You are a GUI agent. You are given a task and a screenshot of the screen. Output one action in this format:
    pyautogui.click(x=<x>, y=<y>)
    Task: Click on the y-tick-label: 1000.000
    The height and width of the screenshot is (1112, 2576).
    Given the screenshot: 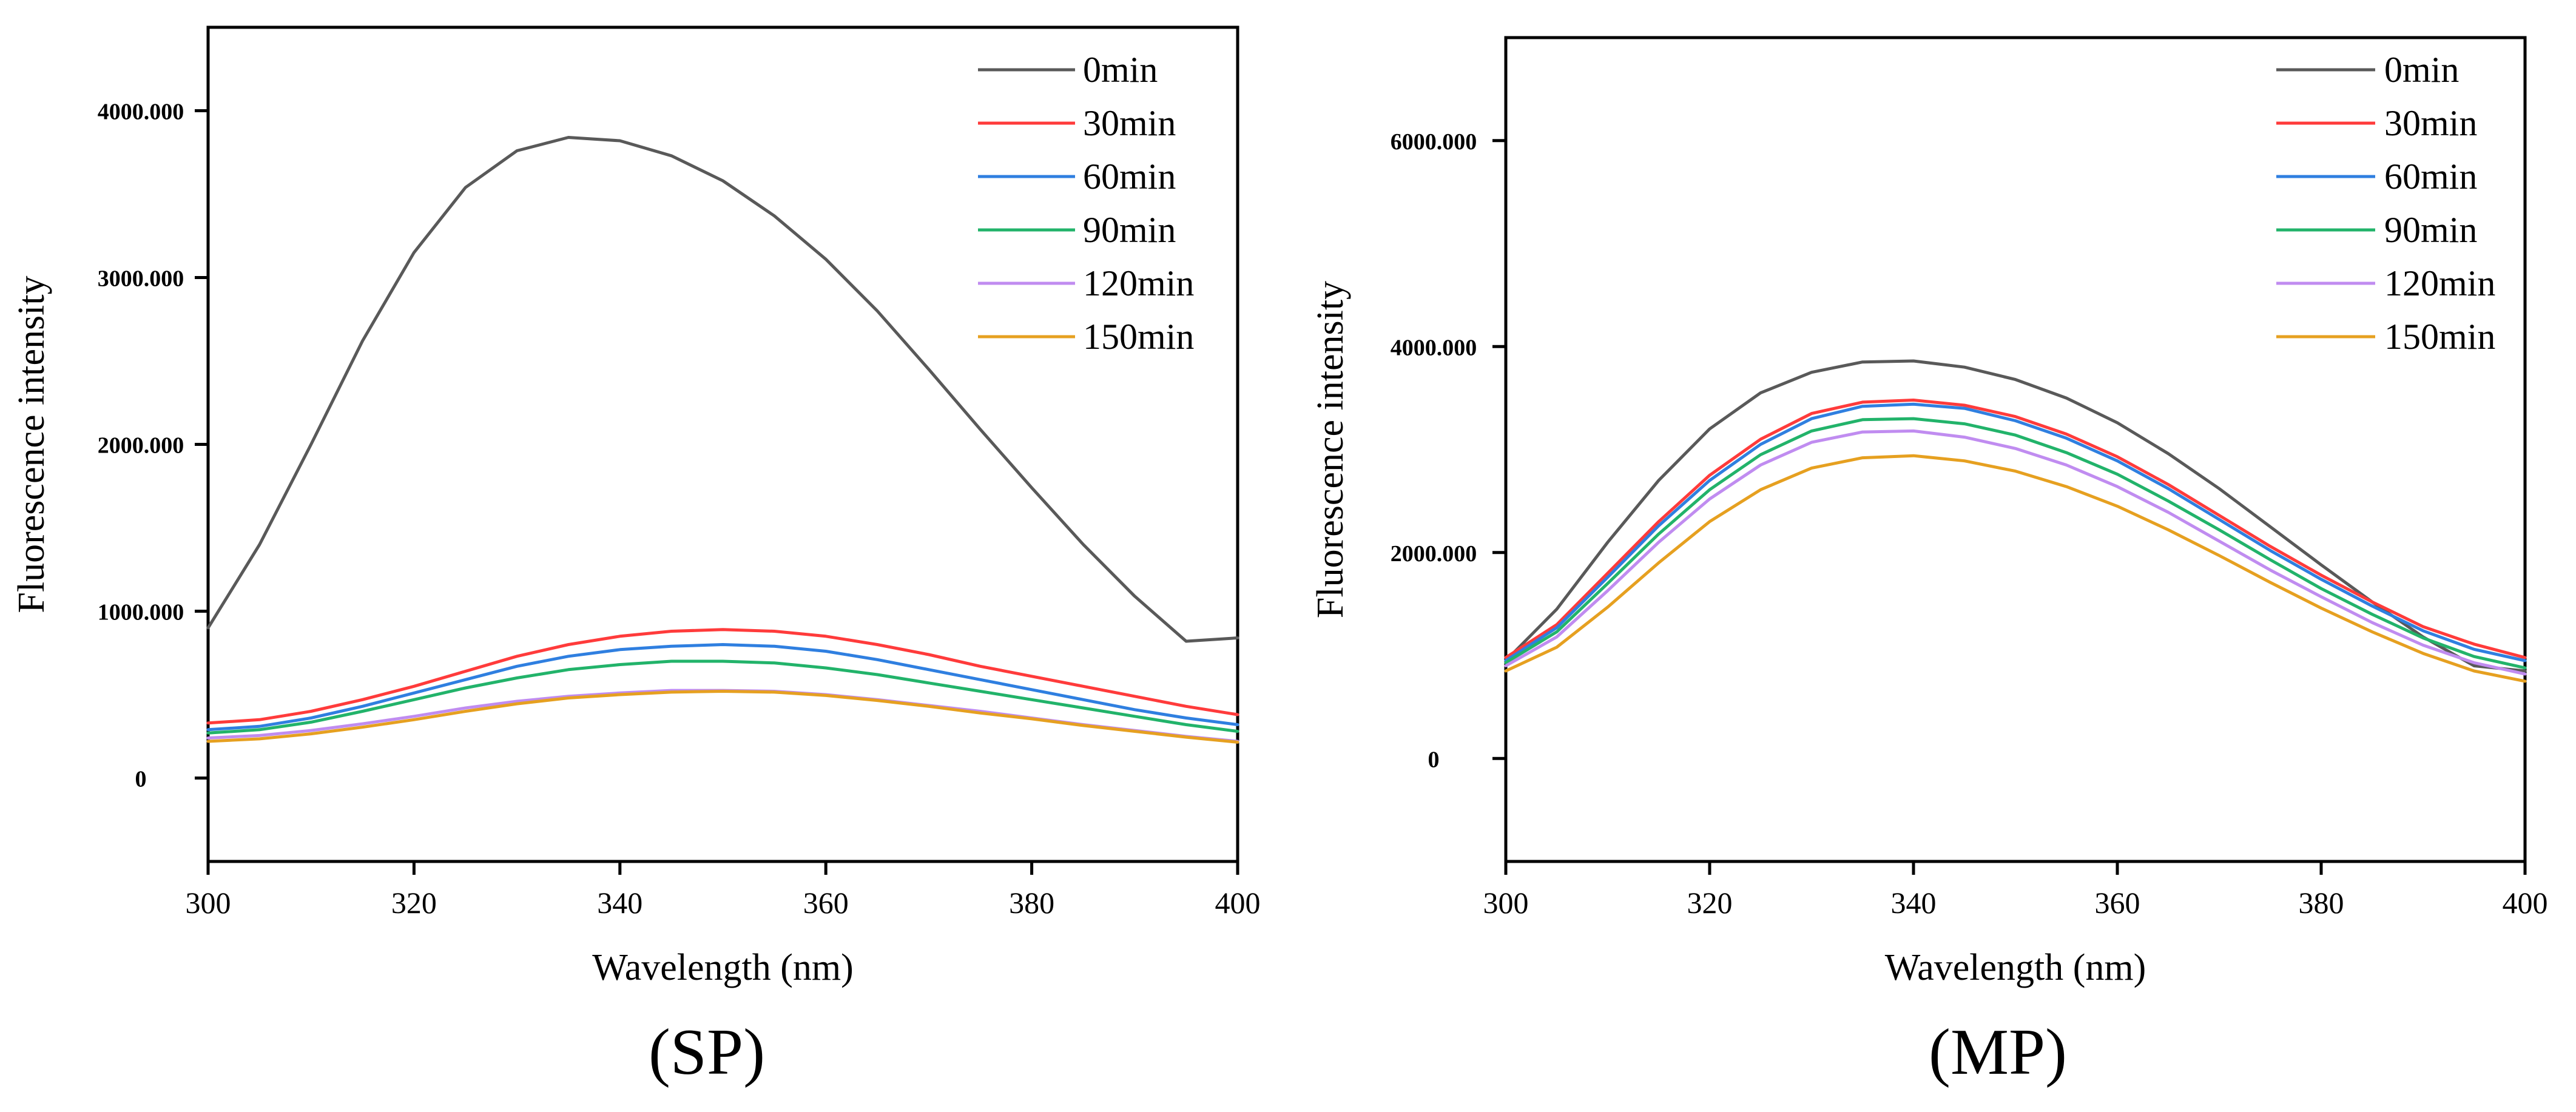 What is the action you would take?
    pyautogui.click(x=141, y=612)
    